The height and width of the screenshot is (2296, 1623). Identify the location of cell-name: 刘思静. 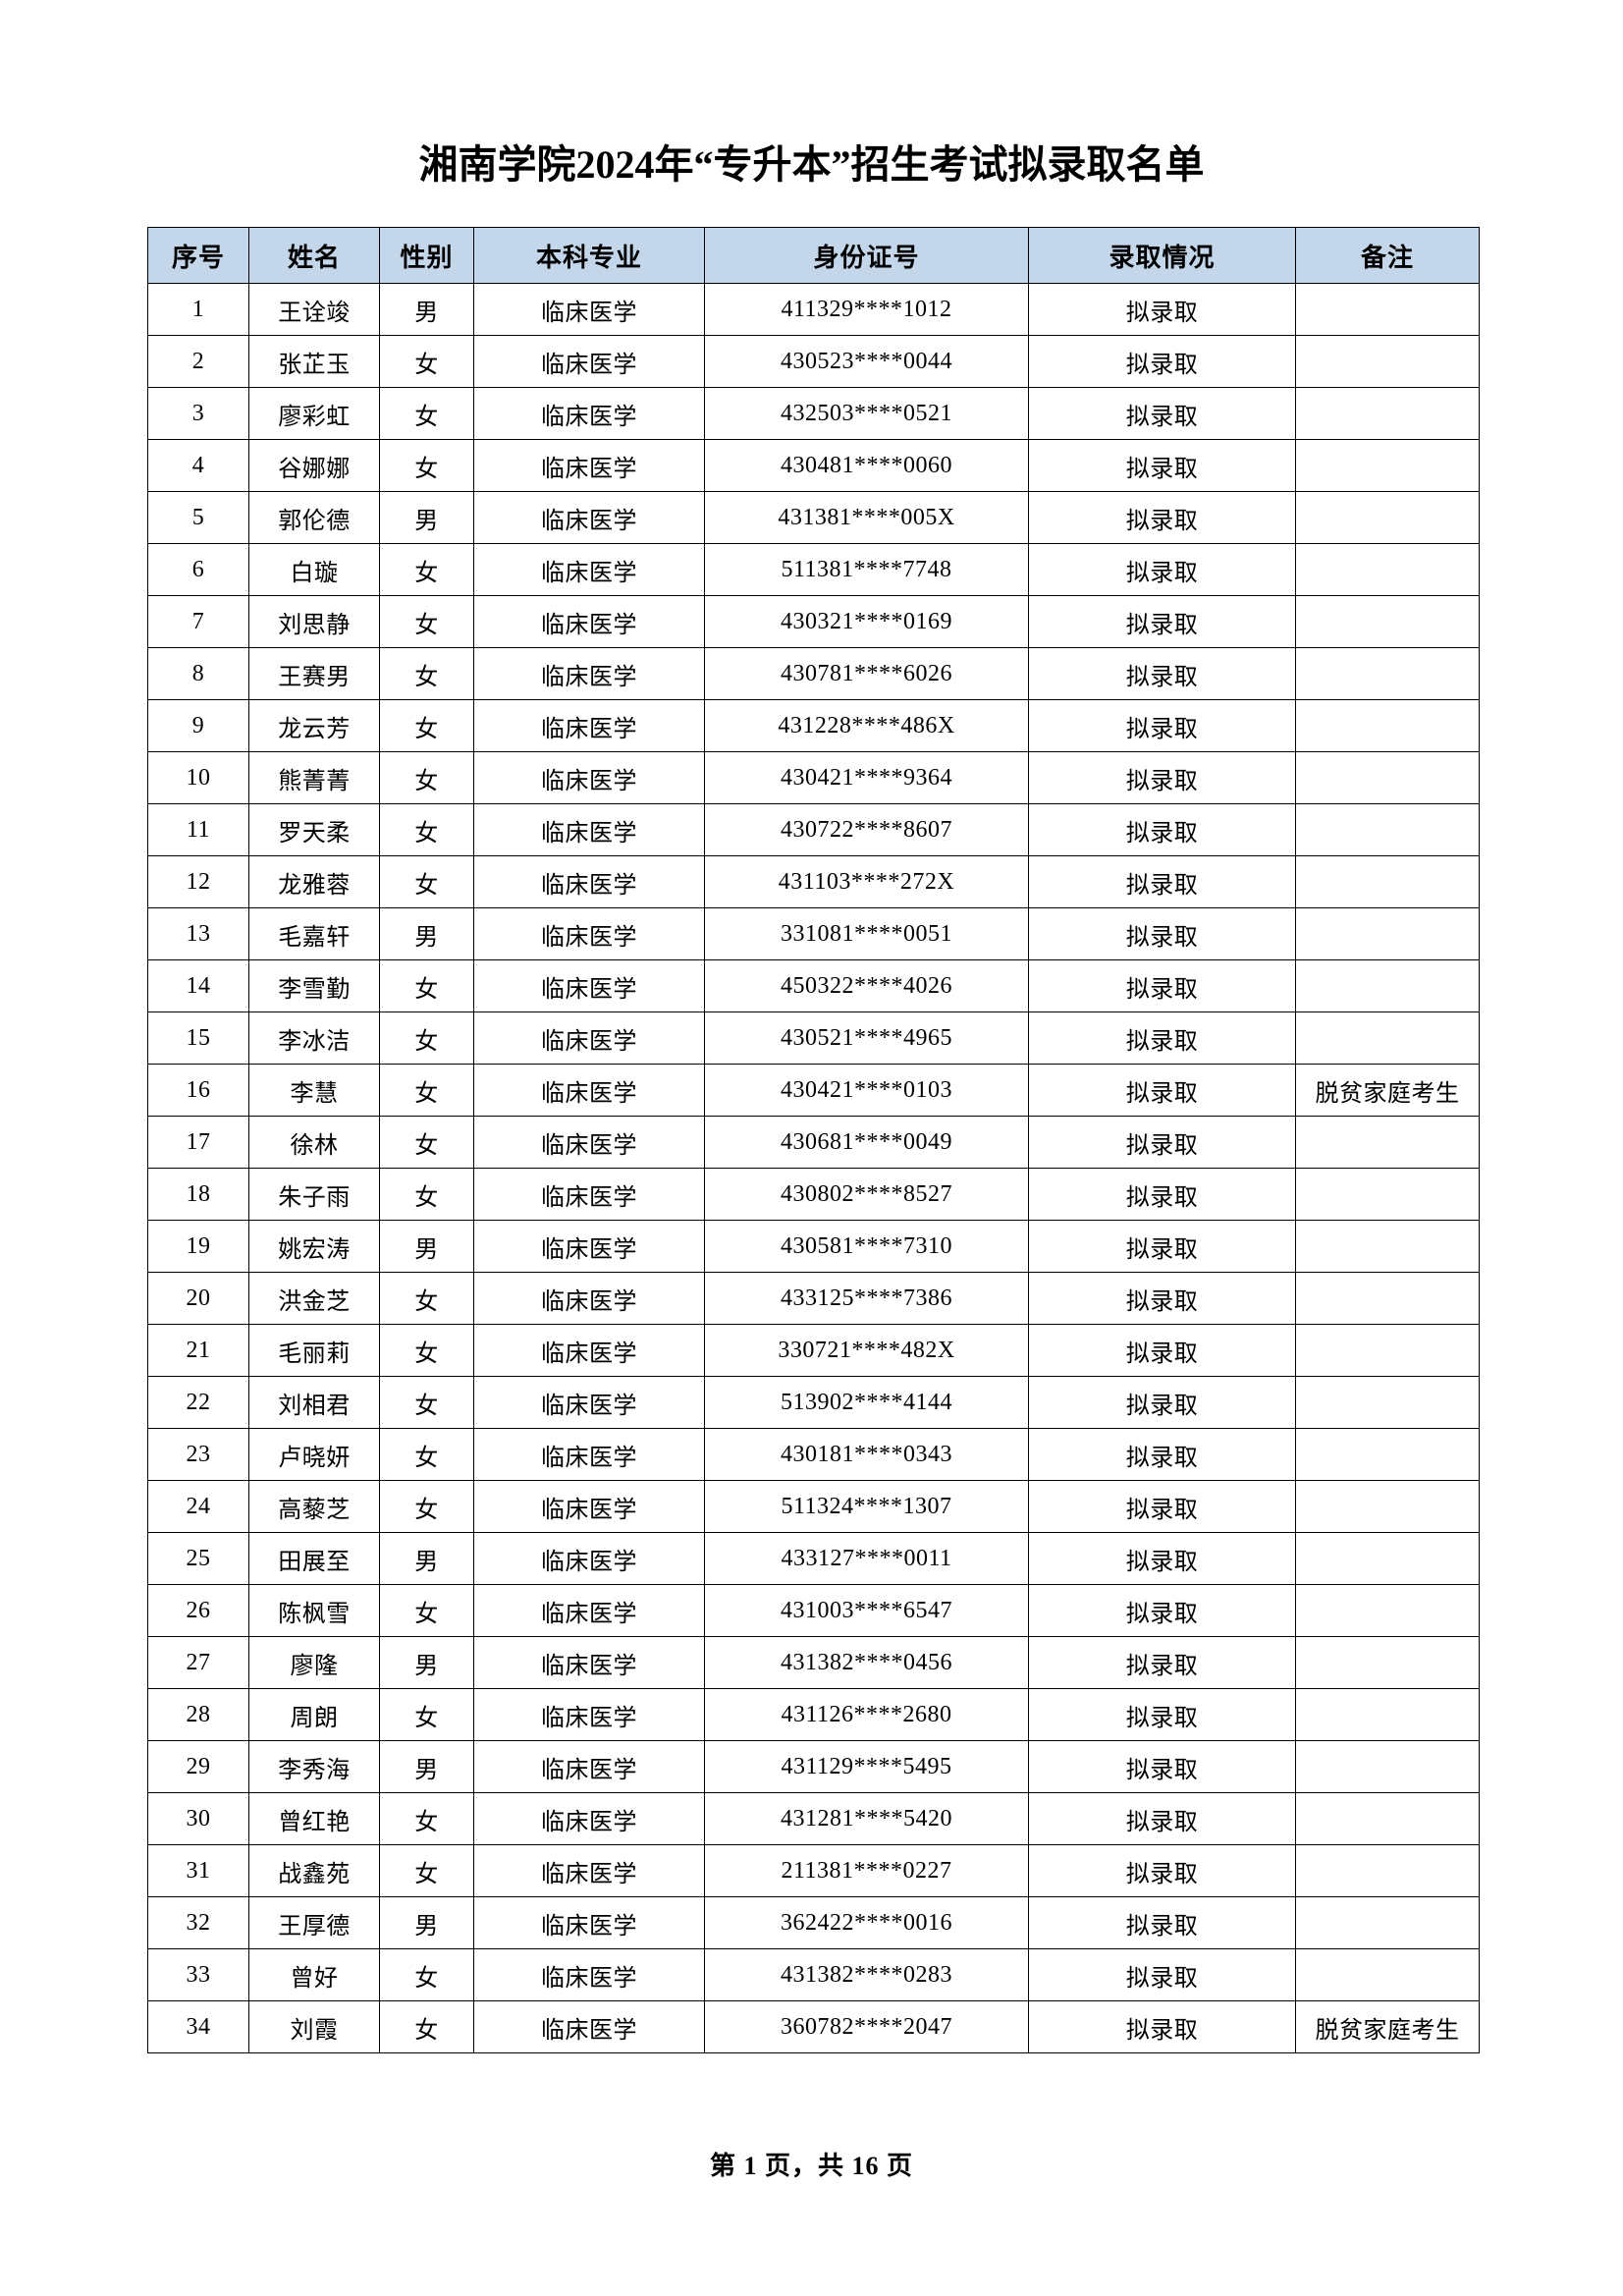
(314, 621).